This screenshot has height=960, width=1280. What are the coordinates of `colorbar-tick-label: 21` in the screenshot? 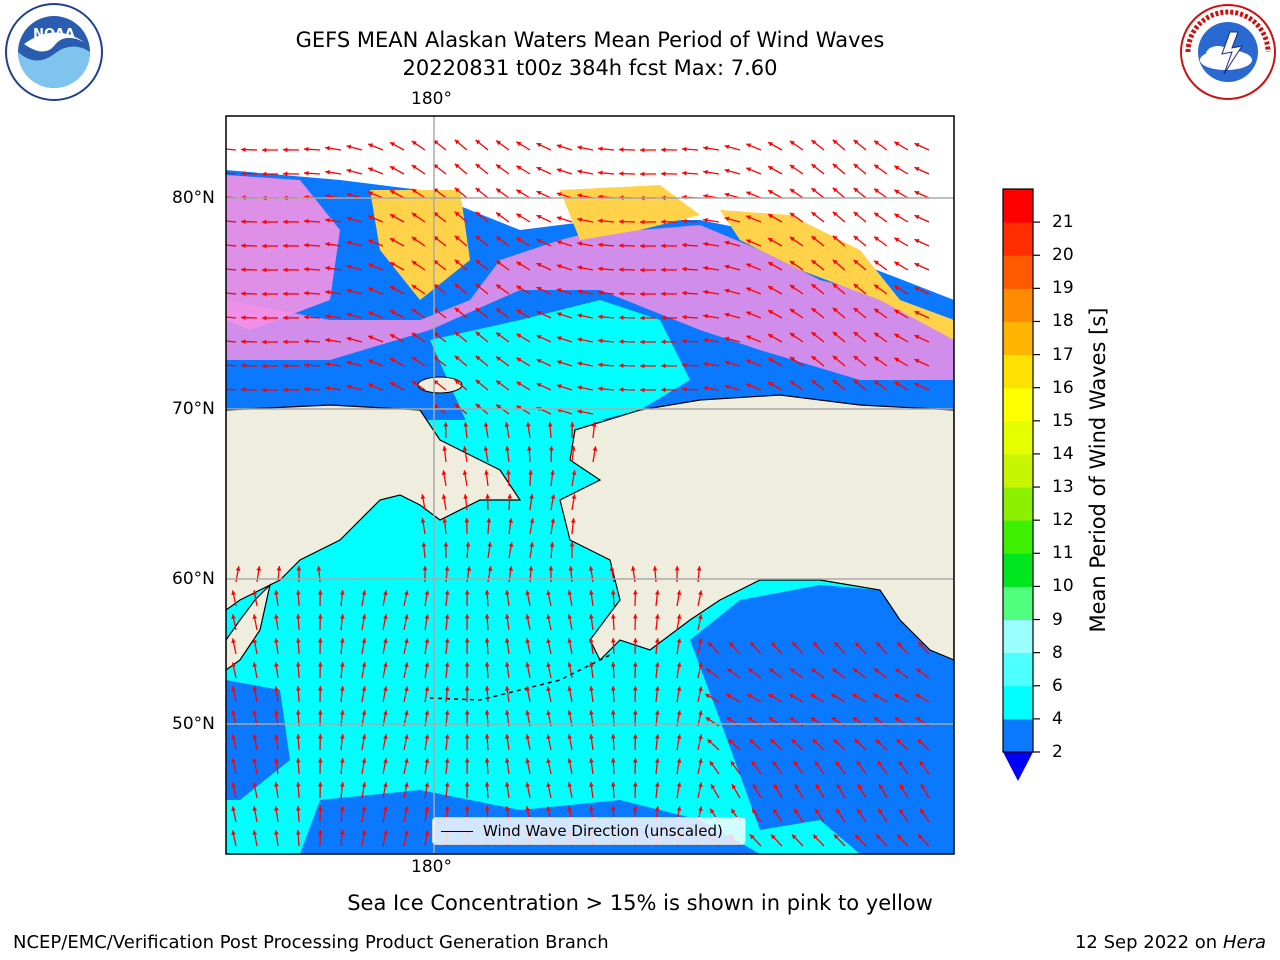 It's located at (1063, 222).